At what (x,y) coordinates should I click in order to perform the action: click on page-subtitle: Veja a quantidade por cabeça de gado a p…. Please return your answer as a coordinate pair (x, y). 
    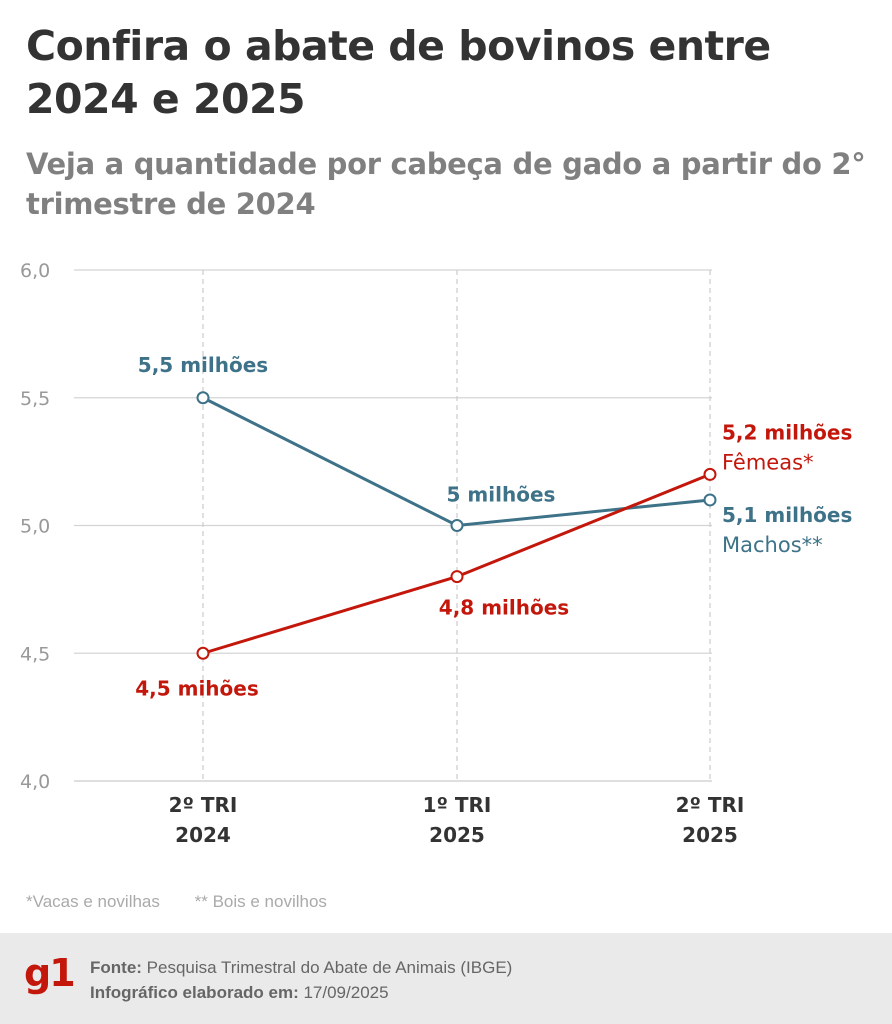
    Looking at the image, I should click on (446, 184).